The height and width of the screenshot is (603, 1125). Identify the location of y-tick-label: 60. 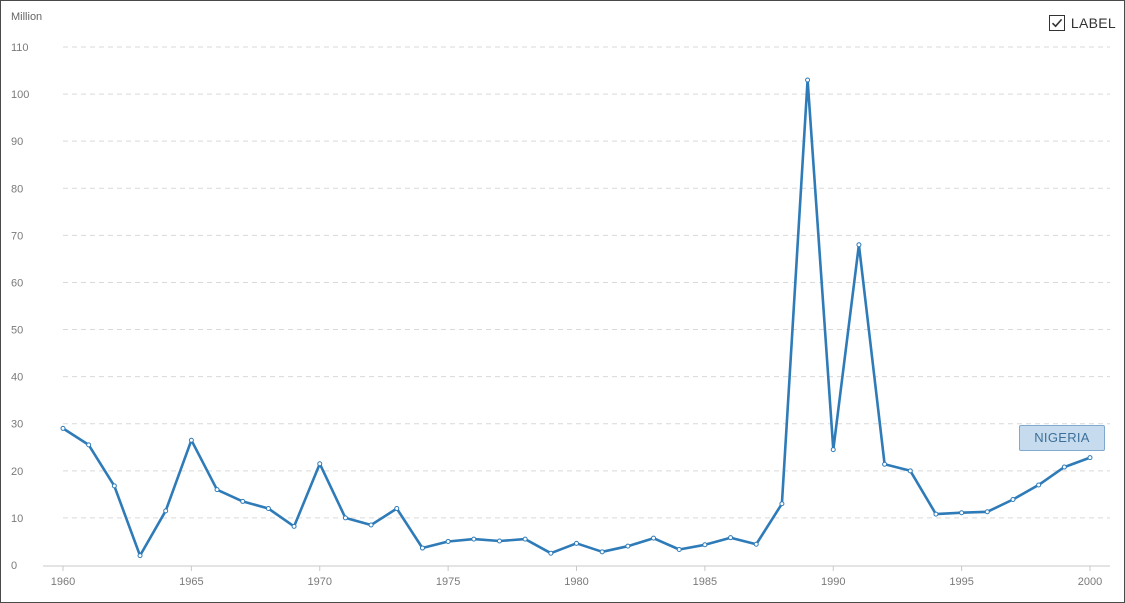
(17, 283).